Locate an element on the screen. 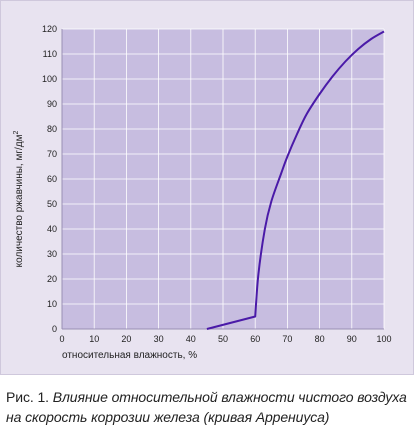 This screenshot has width=414, height=434. x-tick-label: 50 is located at coordinates (223, 339).